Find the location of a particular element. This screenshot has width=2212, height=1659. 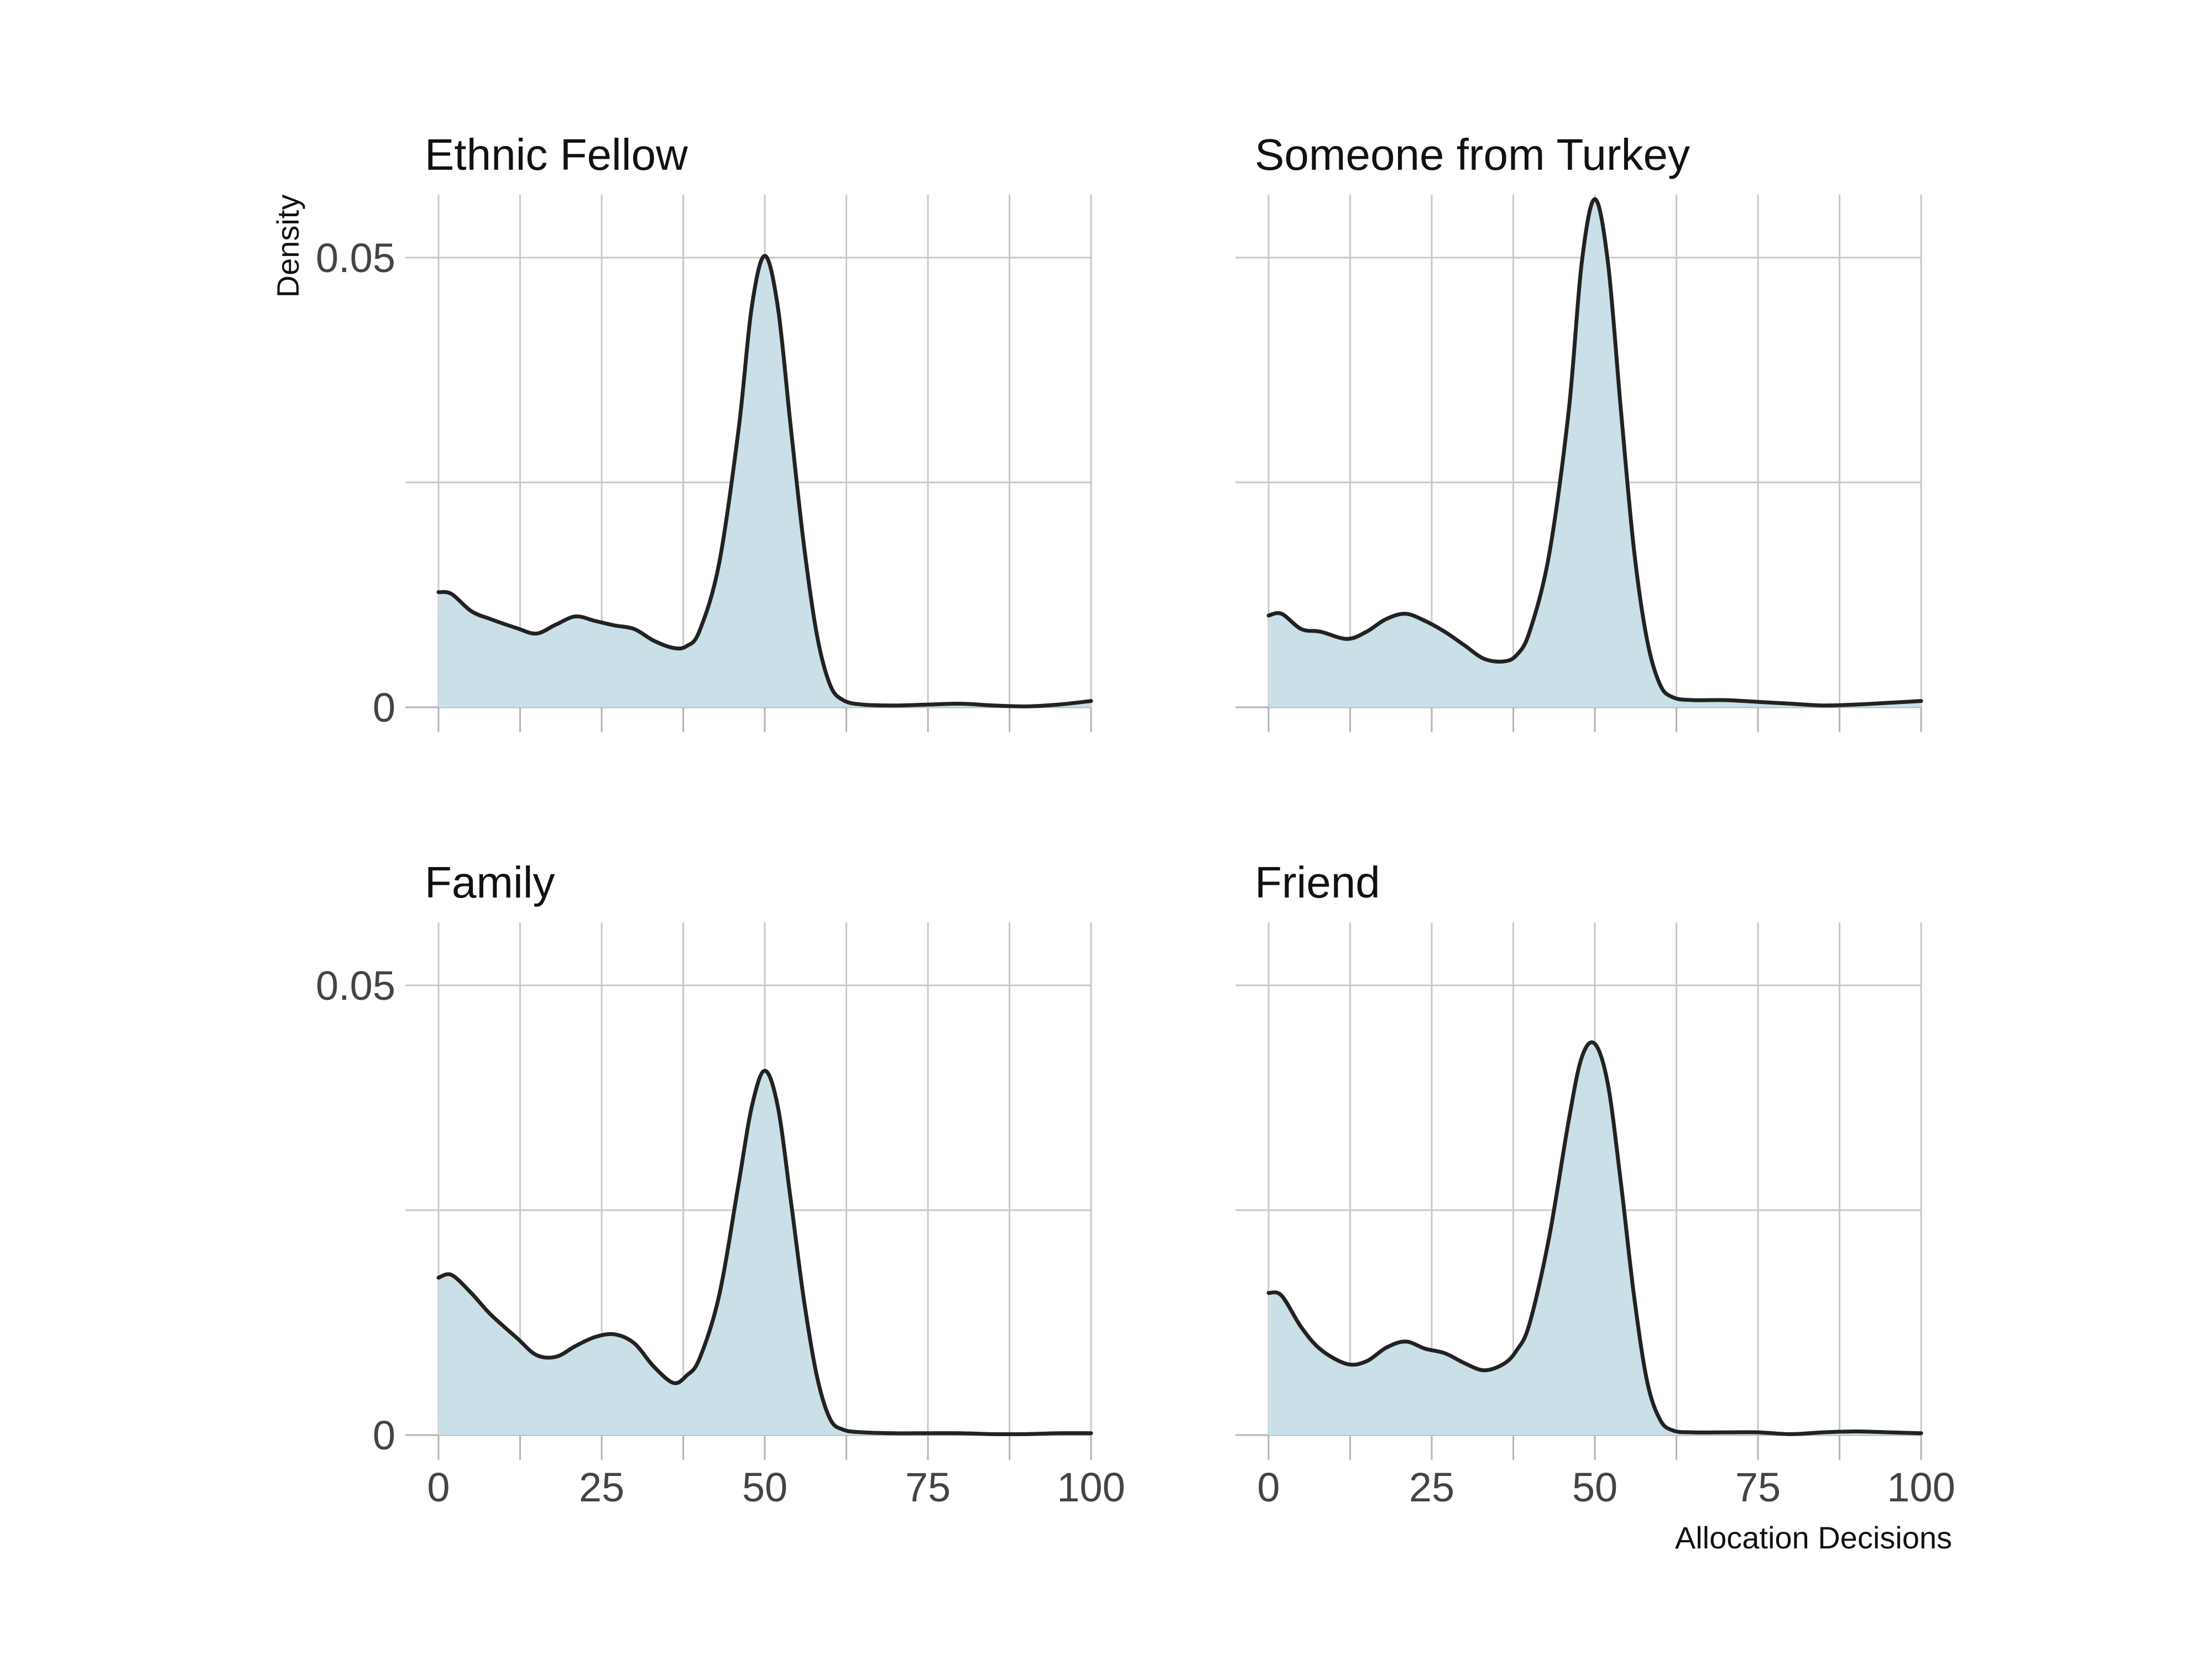

panel-title: Someone from Turkey is located at coordinates (1473, 154).